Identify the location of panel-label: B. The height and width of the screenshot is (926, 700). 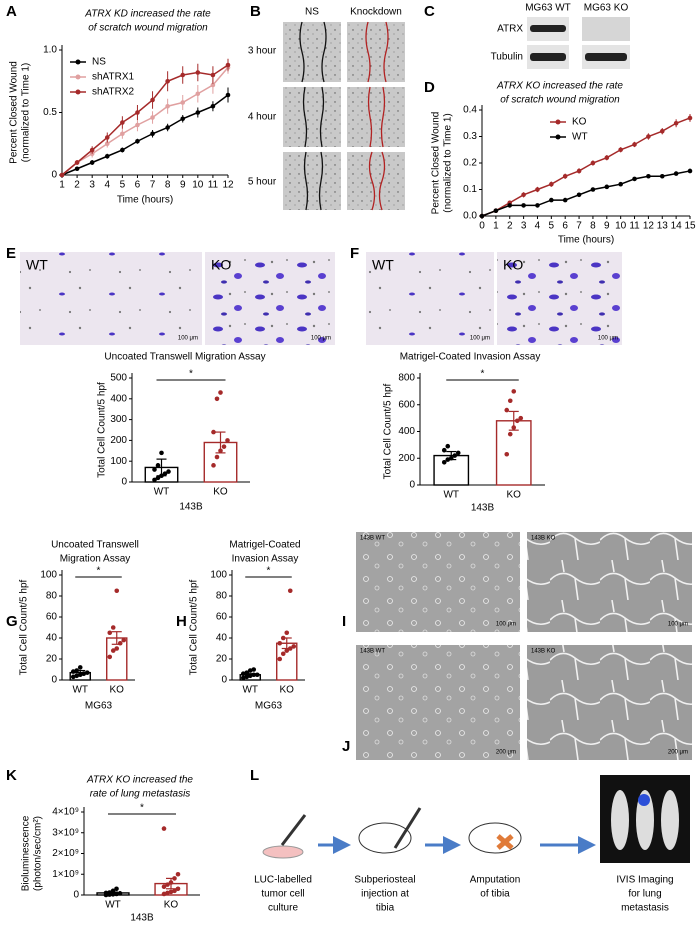
(255, 11).